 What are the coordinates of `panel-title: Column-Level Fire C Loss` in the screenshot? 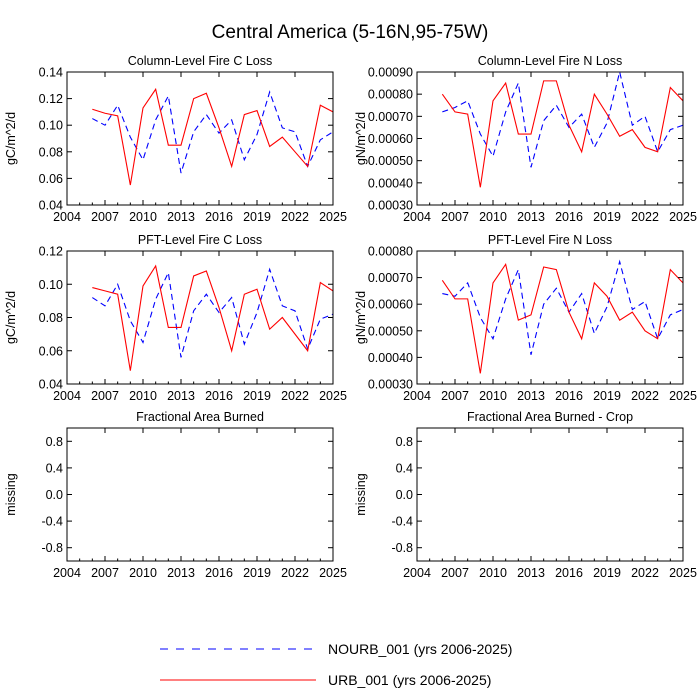 It's located at (200, 61).